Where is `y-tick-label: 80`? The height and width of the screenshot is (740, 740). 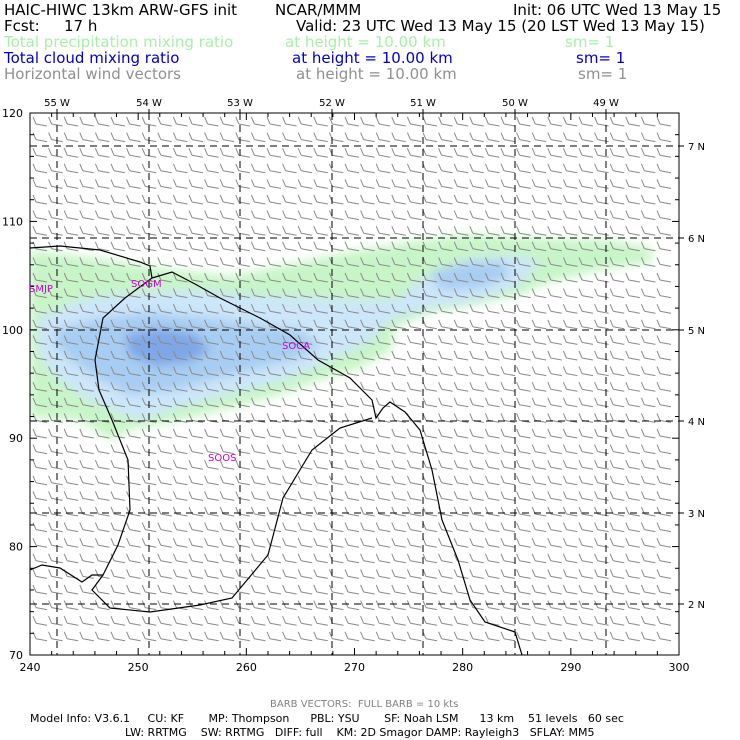
y-tick-label: 80 is located at coordinates (16, 547).